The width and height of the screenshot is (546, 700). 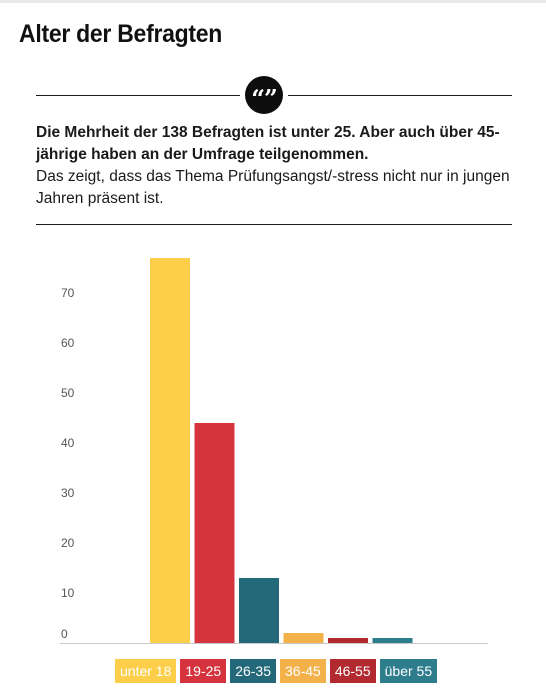 I want to click on y-tick-label: 0, so click(x=64, y=634).